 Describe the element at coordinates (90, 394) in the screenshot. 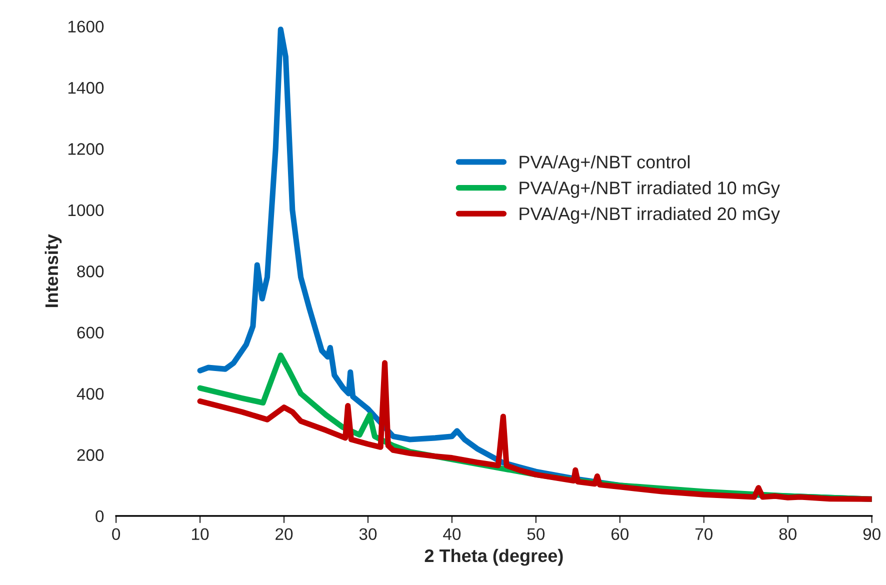

I see `y-tick-label: 400` at that location.